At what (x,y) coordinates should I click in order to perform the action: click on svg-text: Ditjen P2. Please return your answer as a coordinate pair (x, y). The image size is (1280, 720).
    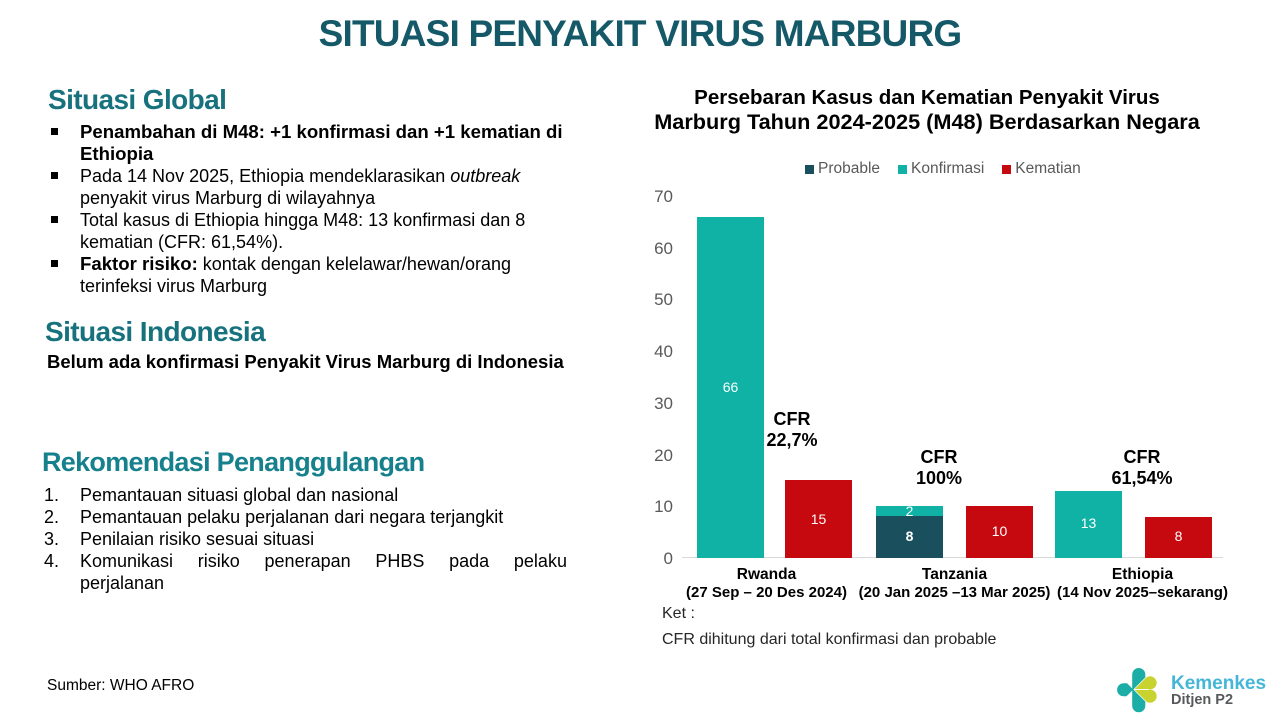
    Looking at the image, I should click on (1202, 700).